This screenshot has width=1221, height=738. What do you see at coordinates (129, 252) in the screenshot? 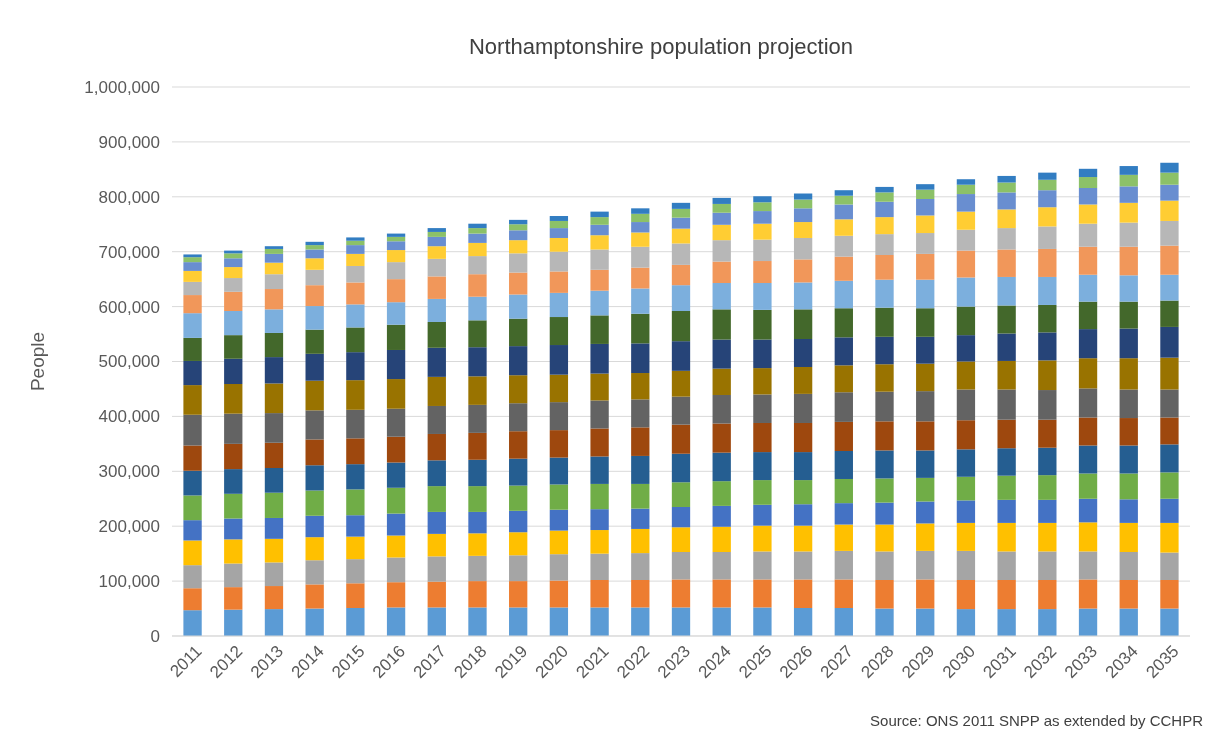
I see `y-tick-label: 700,000` at bounding box center [129, 252].